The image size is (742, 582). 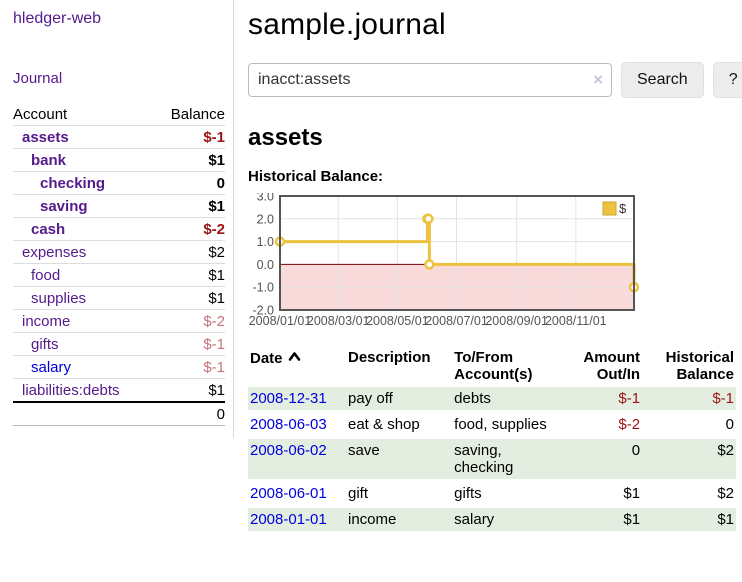 What do you see at coordinates (46, 321) in the screenshot?
I see `account-link-income: income` at bounding box center [46, 321].